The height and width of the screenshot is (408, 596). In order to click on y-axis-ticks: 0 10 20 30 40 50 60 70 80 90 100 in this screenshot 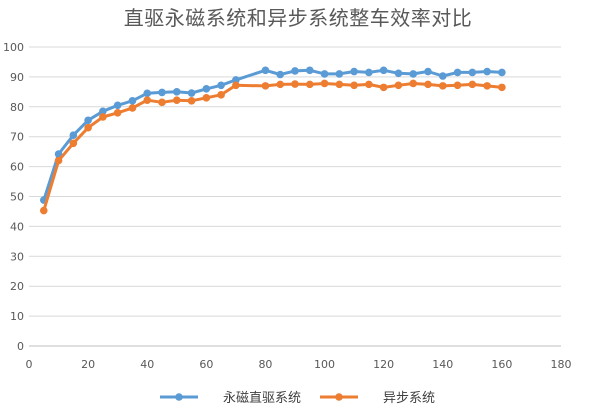, I will do `click(13, 197)`.